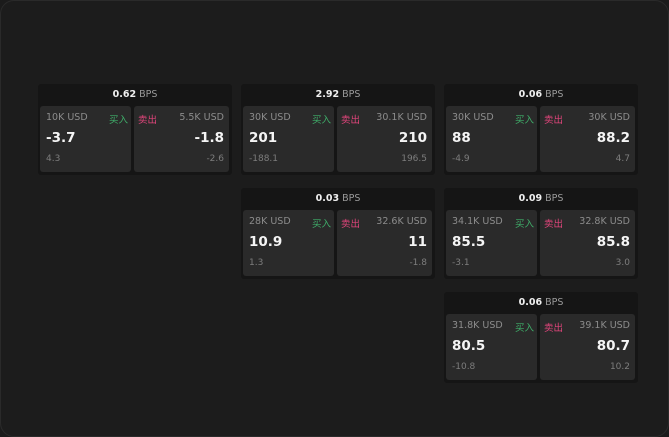 Image resolution: width=669 pixels, height=437 pixels. What do you see at coordinates (622, 159) in the screenshot?
I see `sell-change: 4.7` at bounding box center [622, 159].